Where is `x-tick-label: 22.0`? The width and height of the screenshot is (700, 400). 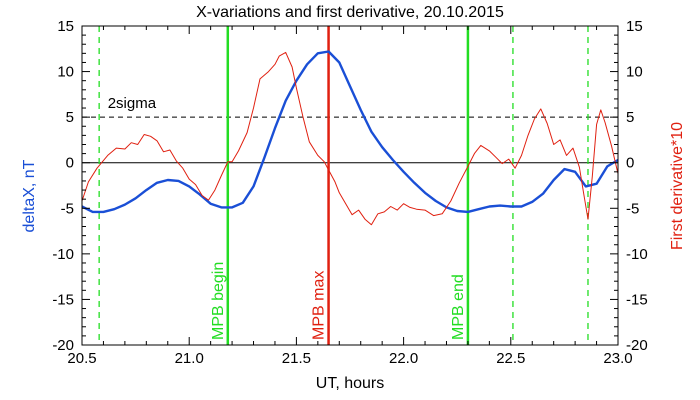 x-tick-label: 22.0 is located at coordinates (403, 358).